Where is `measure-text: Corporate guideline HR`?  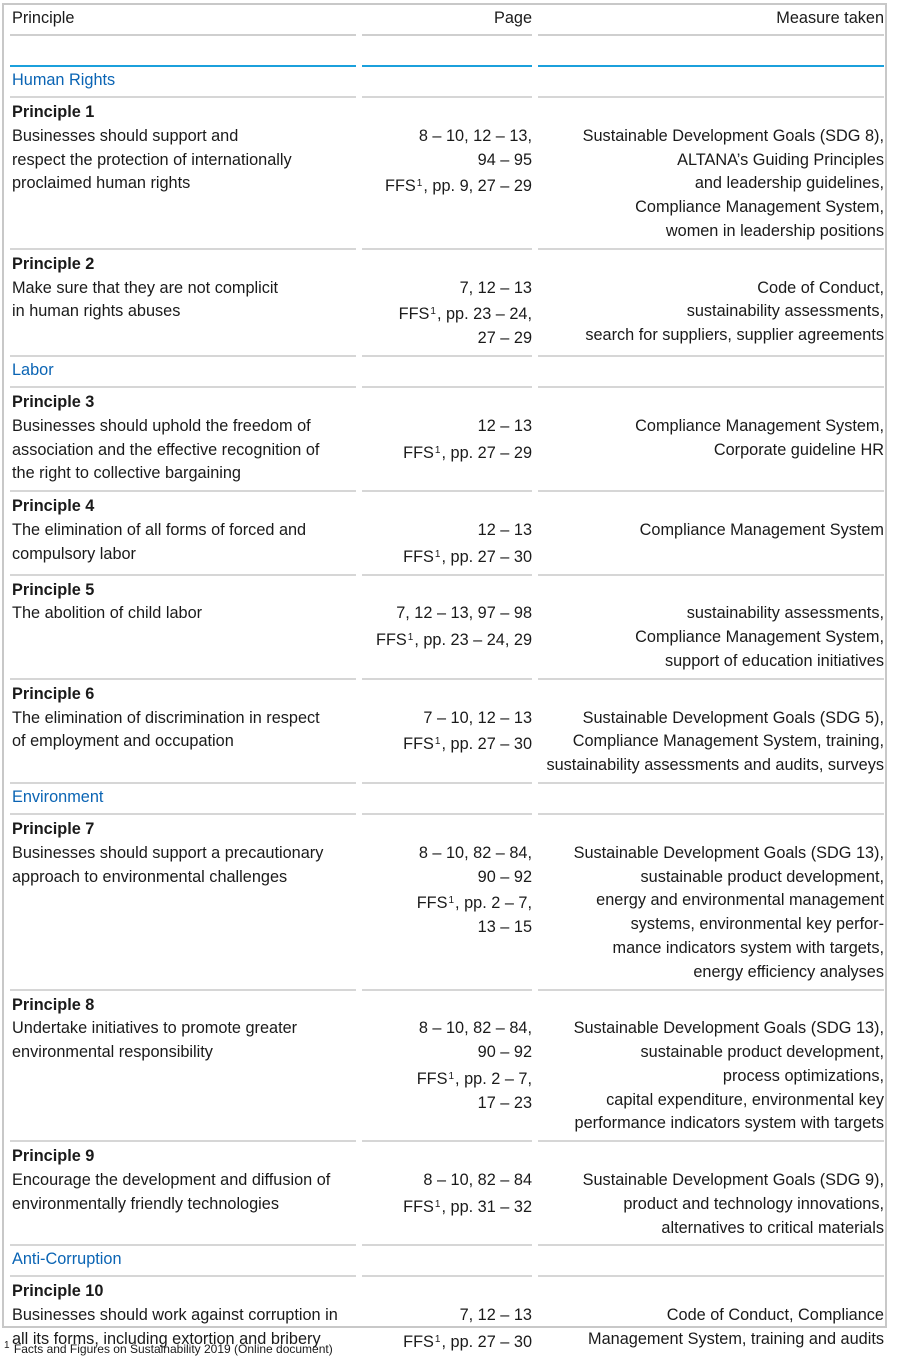
measure-text: Corporate guideline HR is located at coordinates (798, 449).